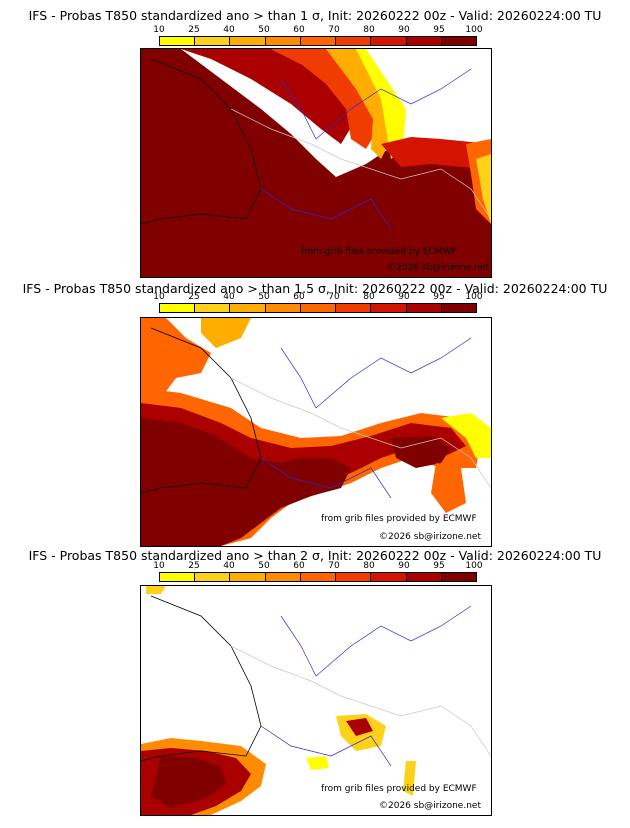 The image size is (630, 828). What do you see at coordinates (201, 678) in the screenshot?
I see `coastline` at bounding box center [201, 678].